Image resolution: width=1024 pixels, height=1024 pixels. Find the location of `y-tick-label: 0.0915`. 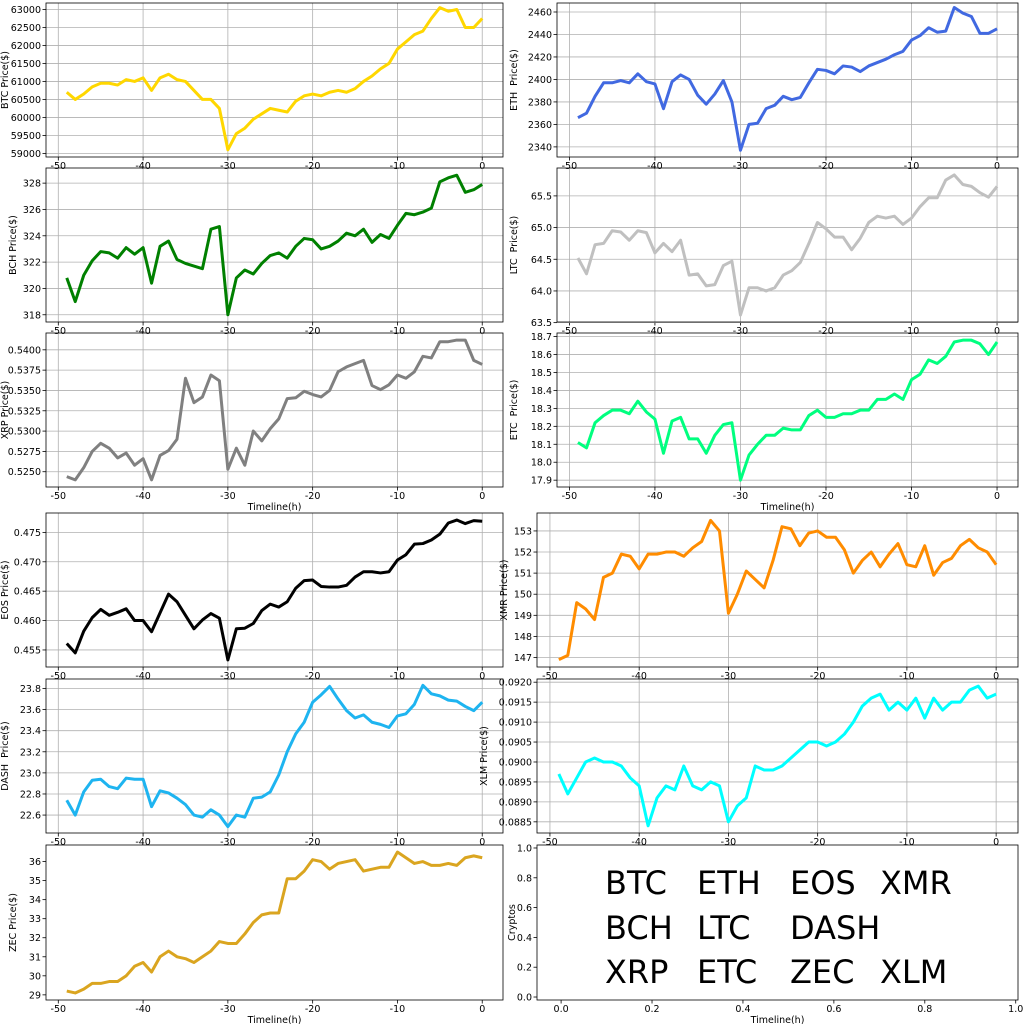

y-tick-label: 0.0915 is located at coordinates (515, 703).